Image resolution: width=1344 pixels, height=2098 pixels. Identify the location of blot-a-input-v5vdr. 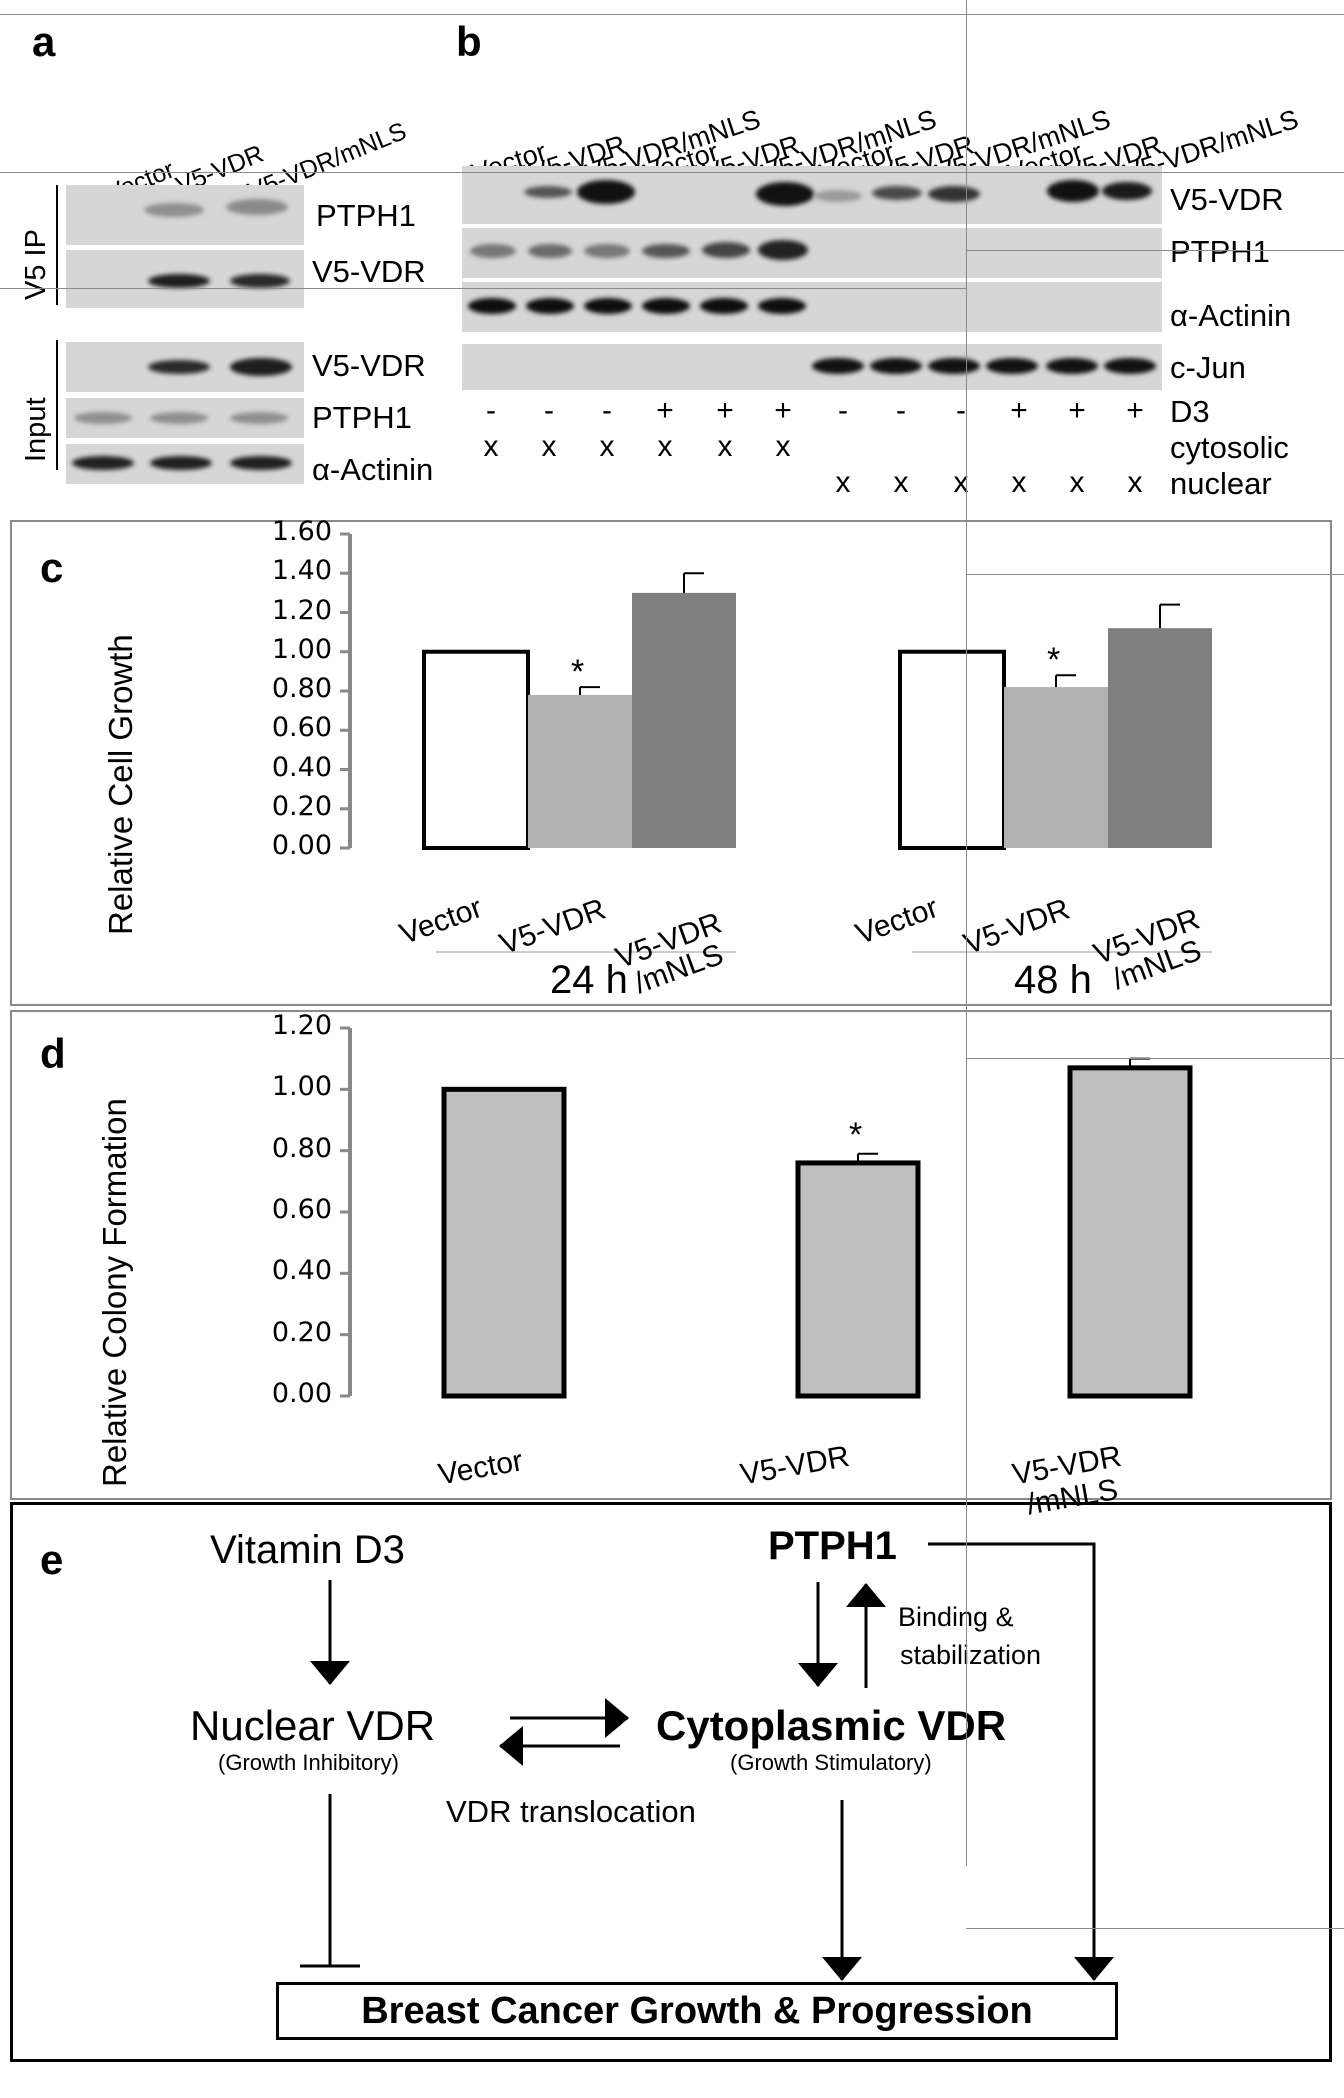
(185, 367).